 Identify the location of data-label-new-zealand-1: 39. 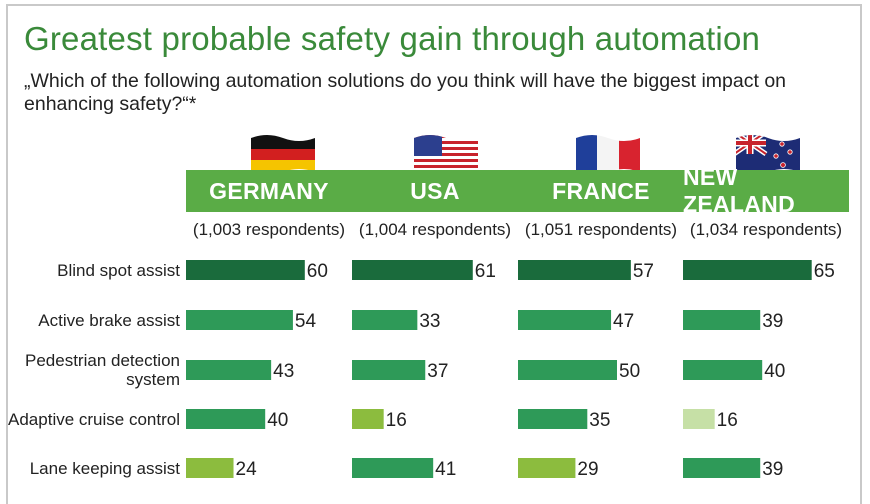
(772, 321).